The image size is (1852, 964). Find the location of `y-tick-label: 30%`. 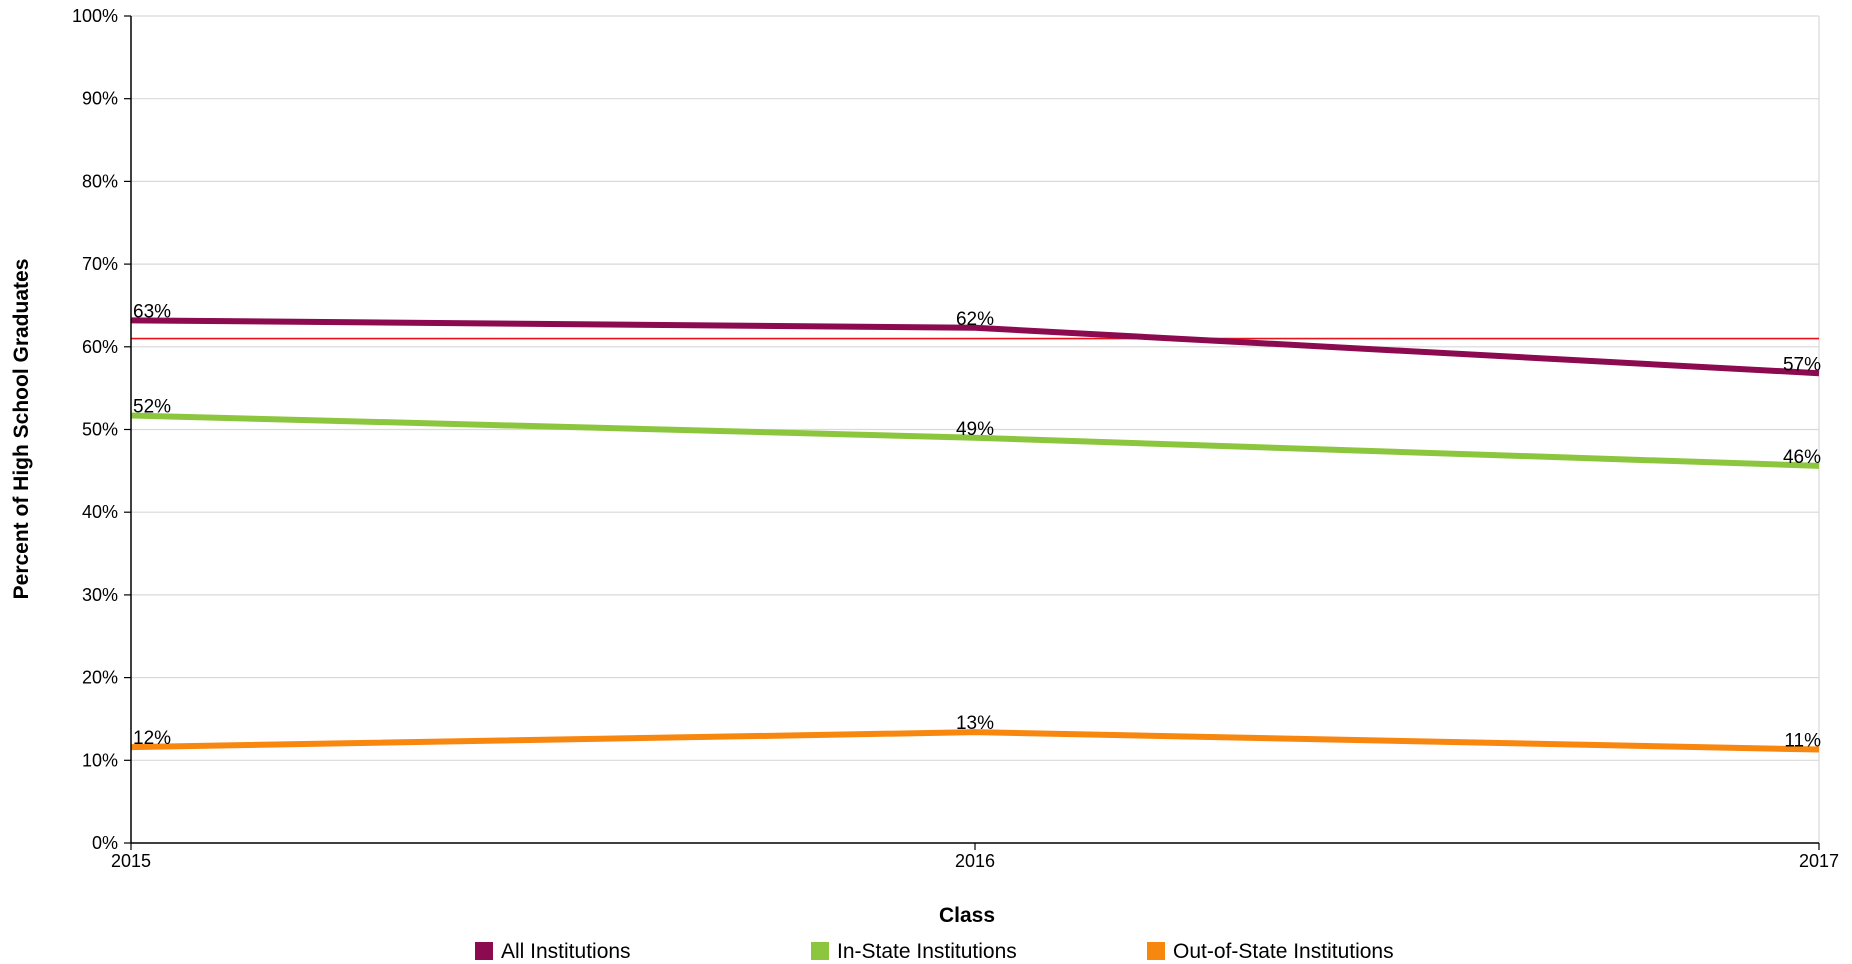

y-tick-label: 30% is located at coordinates (100, 595).